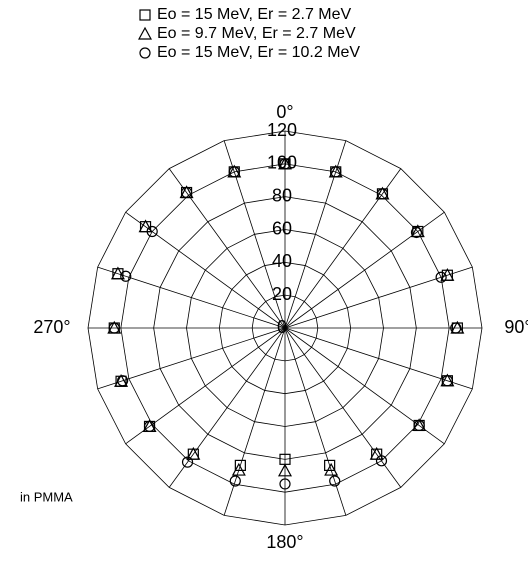 This screenshot has height=569, width=528. I want to click on annotation: in PMMA, so click(46, 496).